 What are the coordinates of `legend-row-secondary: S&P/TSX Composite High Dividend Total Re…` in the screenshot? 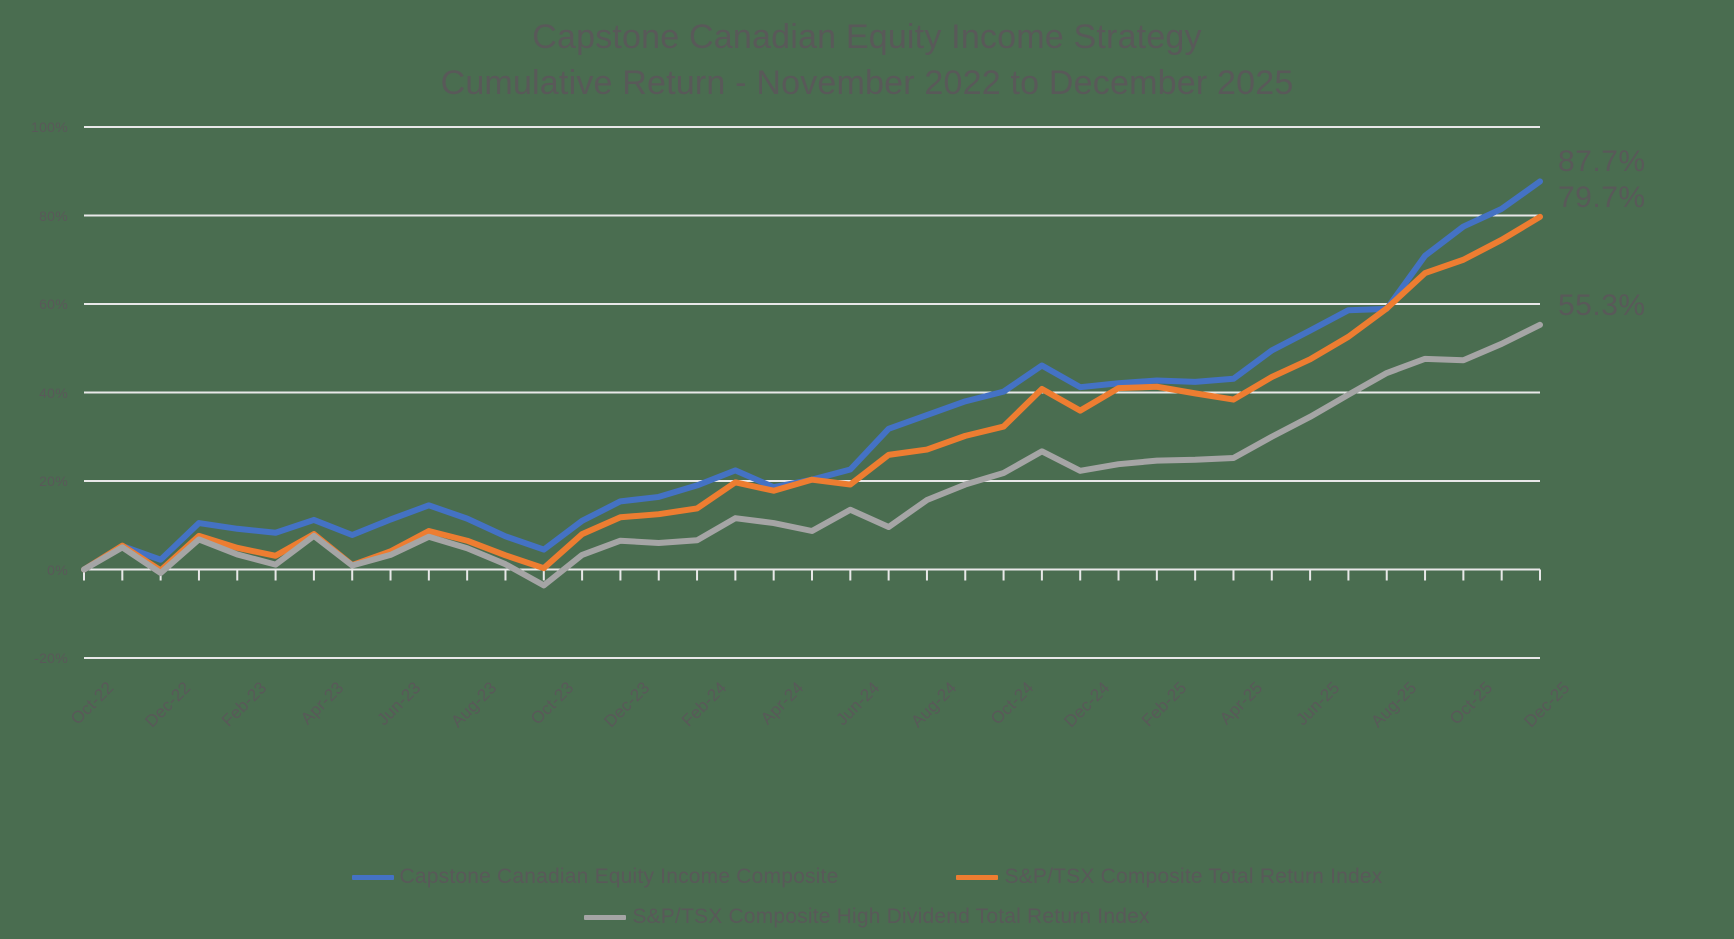 It's located at (867, 917).